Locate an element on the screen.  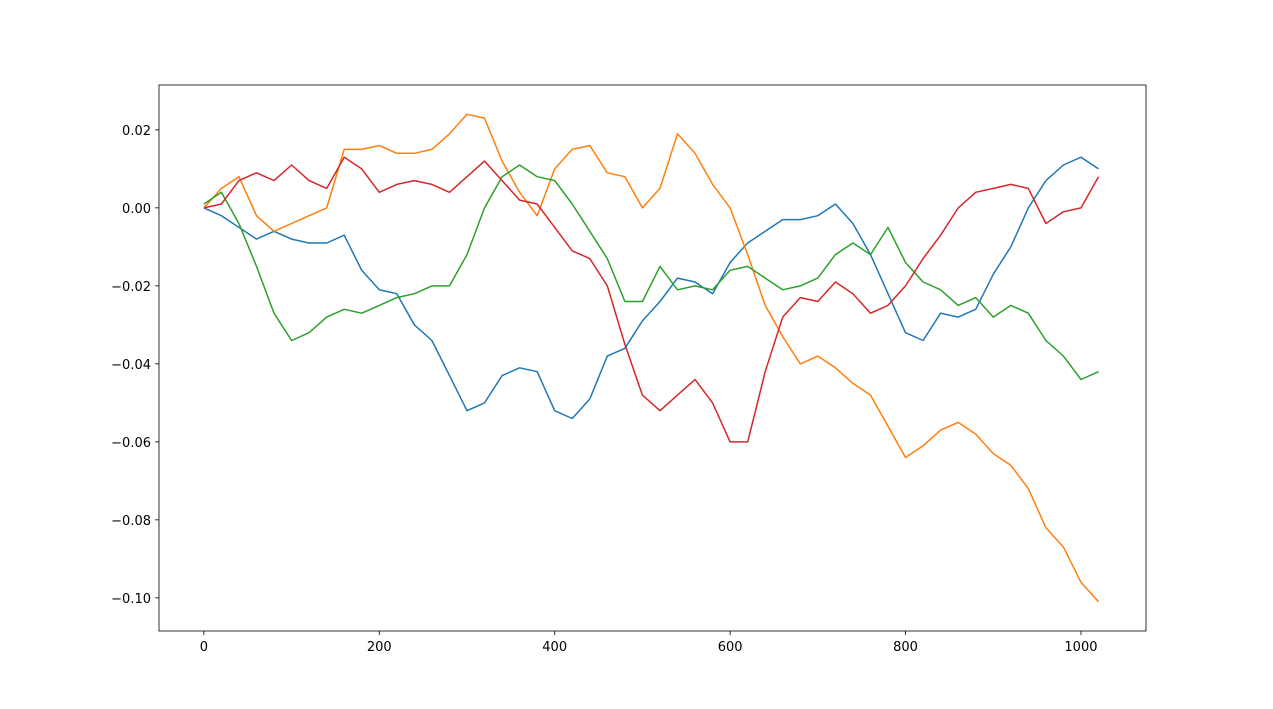
y-tick-label: 0.02 is located at coordinates (136, 131).